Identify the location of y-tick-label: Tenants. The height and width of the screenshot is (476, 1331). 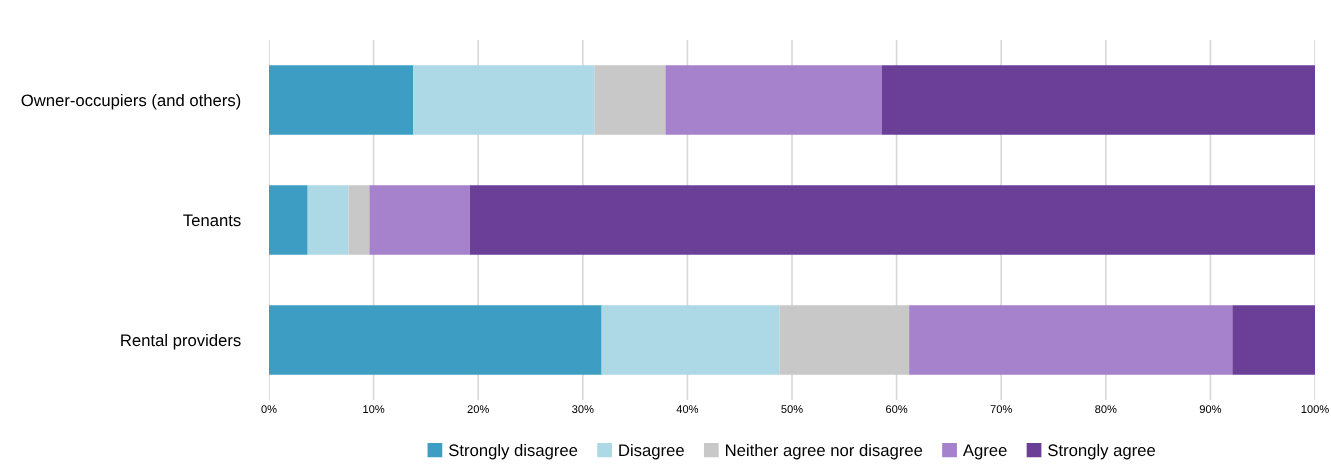
(212, 220).